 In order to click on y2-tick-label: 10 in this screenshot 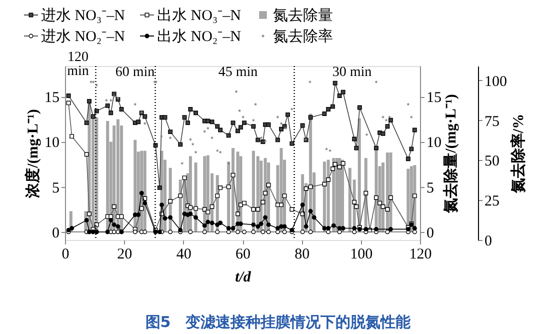, I will do `click(434, 143)`.